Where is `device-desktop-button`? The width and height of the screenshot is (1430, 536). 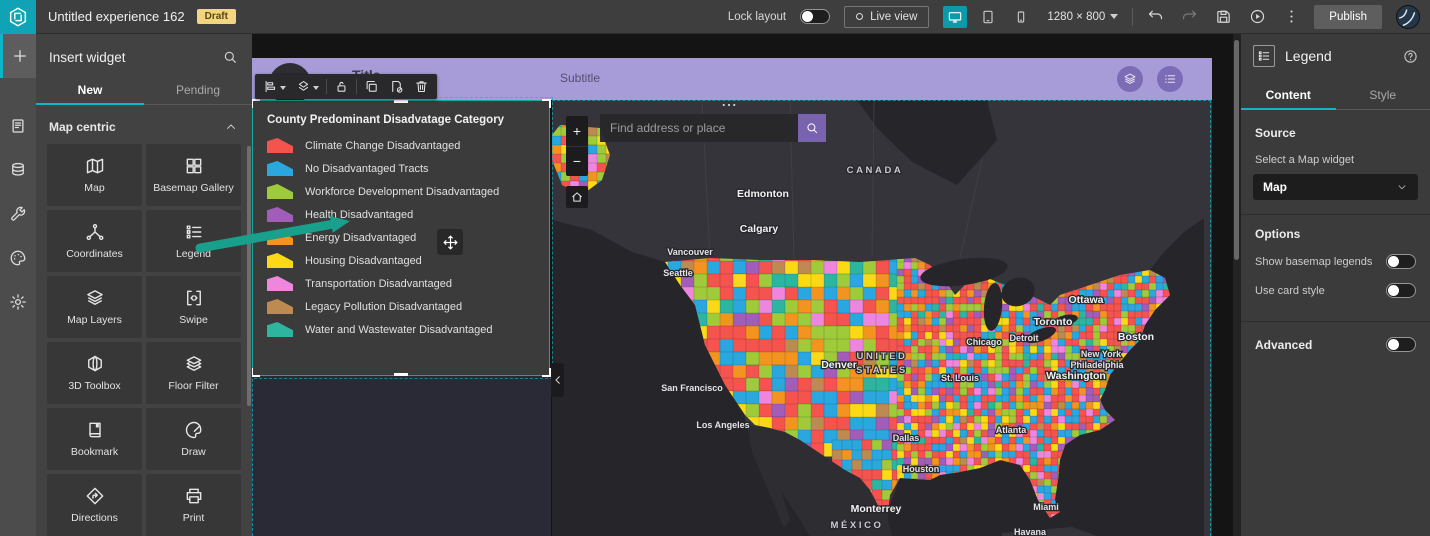
device-desktop-button is located at coordinates (955, 16).